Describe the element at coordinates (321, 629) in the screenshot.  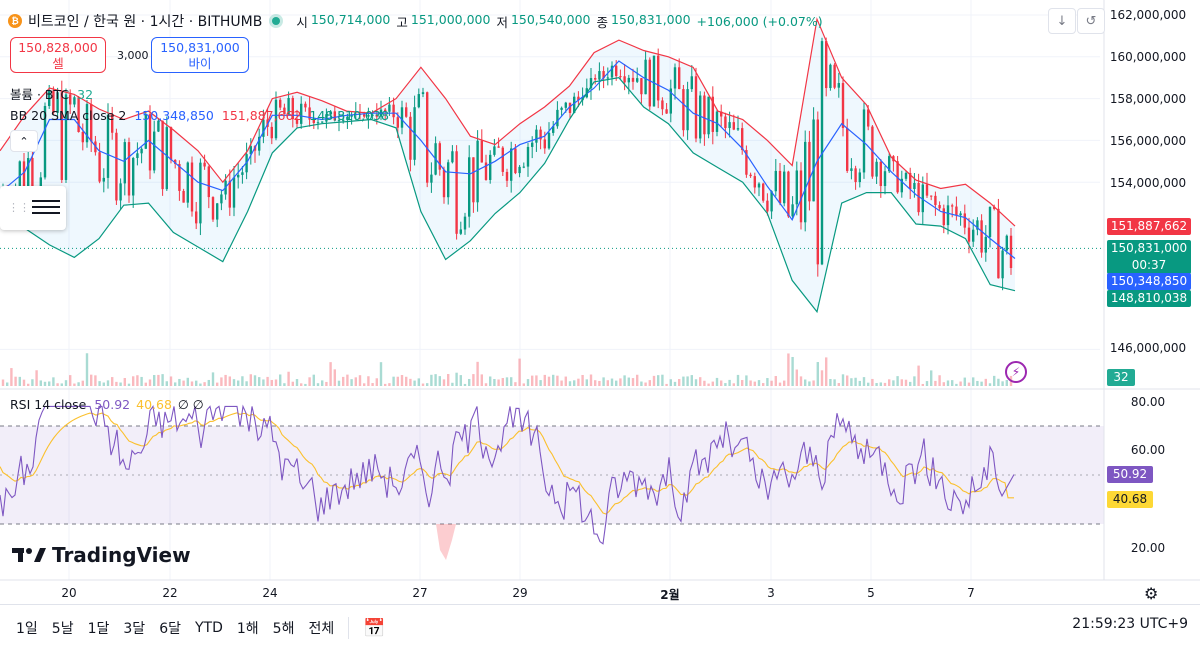
I see `range-all: 전체` at that location.